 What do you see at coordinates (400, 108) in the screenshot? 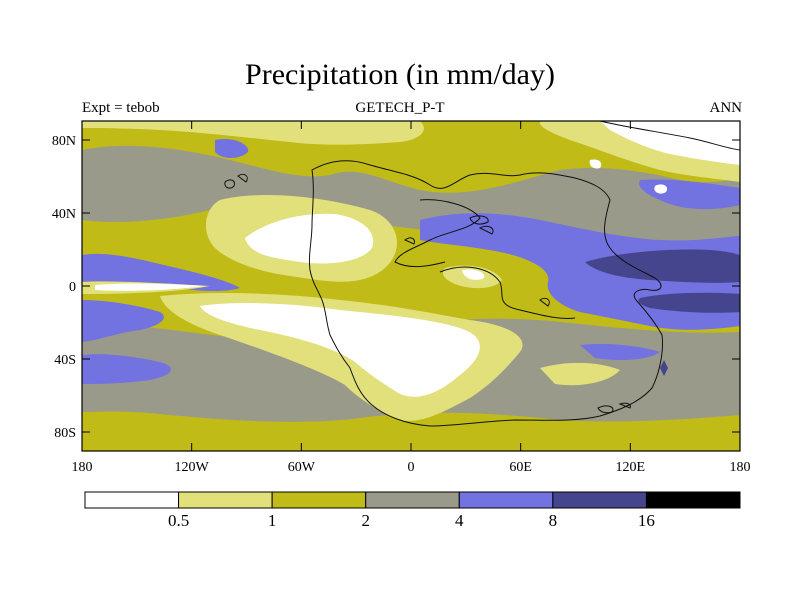
I see `dataset-label: GETECH_P-T` at bounding box center [400, 108].